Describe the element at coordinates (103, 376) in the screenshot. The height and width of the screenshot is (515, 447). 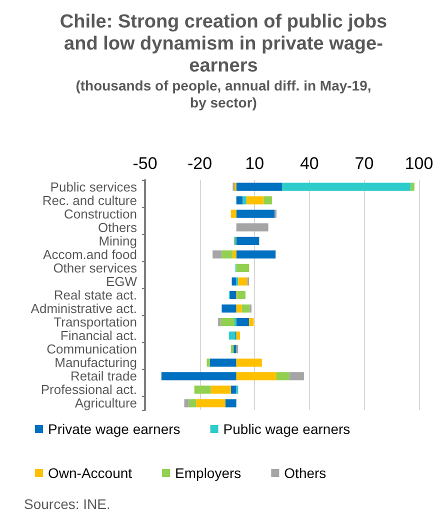
I see `y-tick-label: Retail trade` at that location.